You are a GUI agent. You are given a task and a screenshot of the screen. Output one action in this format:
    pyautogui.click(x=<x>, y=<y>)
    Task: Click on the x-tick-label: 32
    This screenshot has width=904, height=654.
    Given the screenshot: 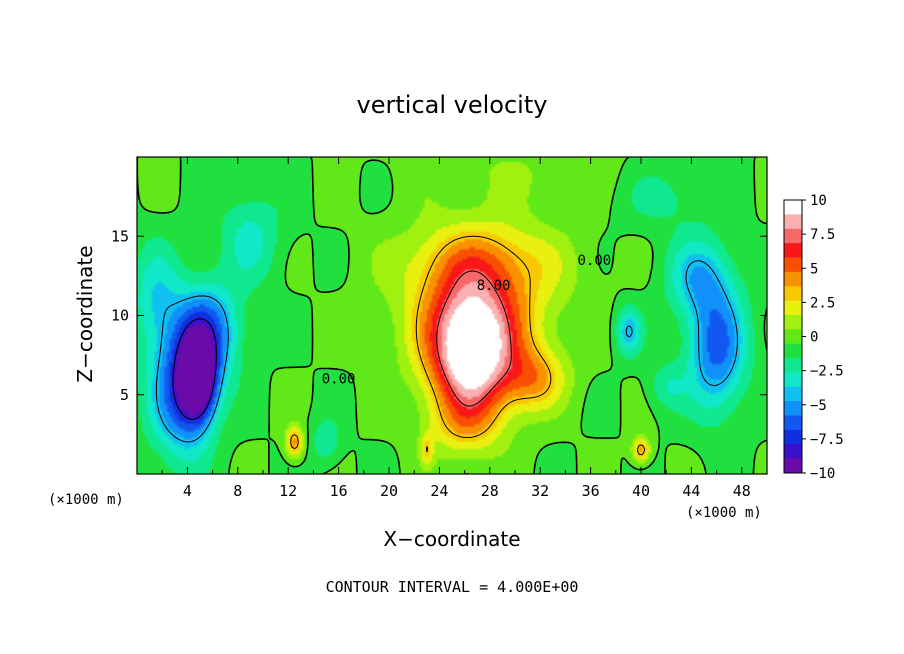 What is the action you would take?
    pyautogui.click(x=540, y=491)
    